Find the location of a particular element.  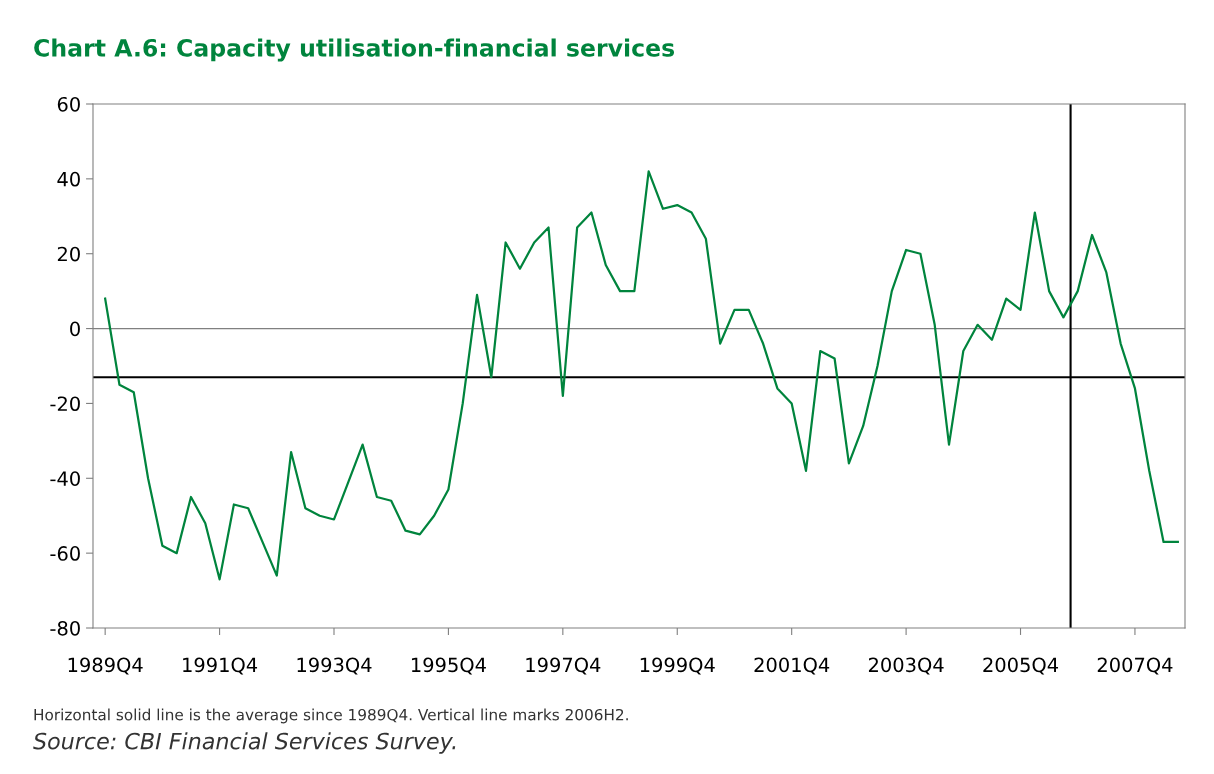

source-note: Source: CBI Financial Services Survey. is located at coordinates (244, 743).